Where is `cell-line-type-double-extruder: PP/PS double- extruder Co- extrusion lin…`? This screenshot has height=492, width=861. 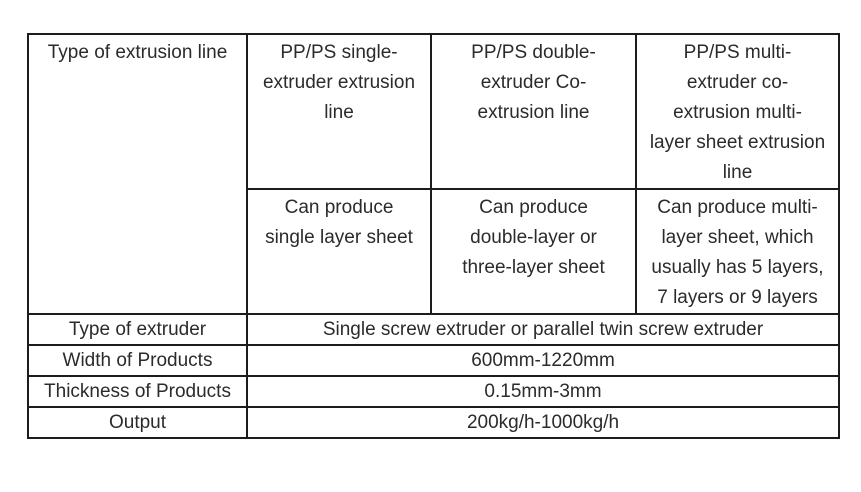 cell-line-type-double-extruder: PP/PS double- extruder Co- extrusion lin… is located at coordinates (533, 111).